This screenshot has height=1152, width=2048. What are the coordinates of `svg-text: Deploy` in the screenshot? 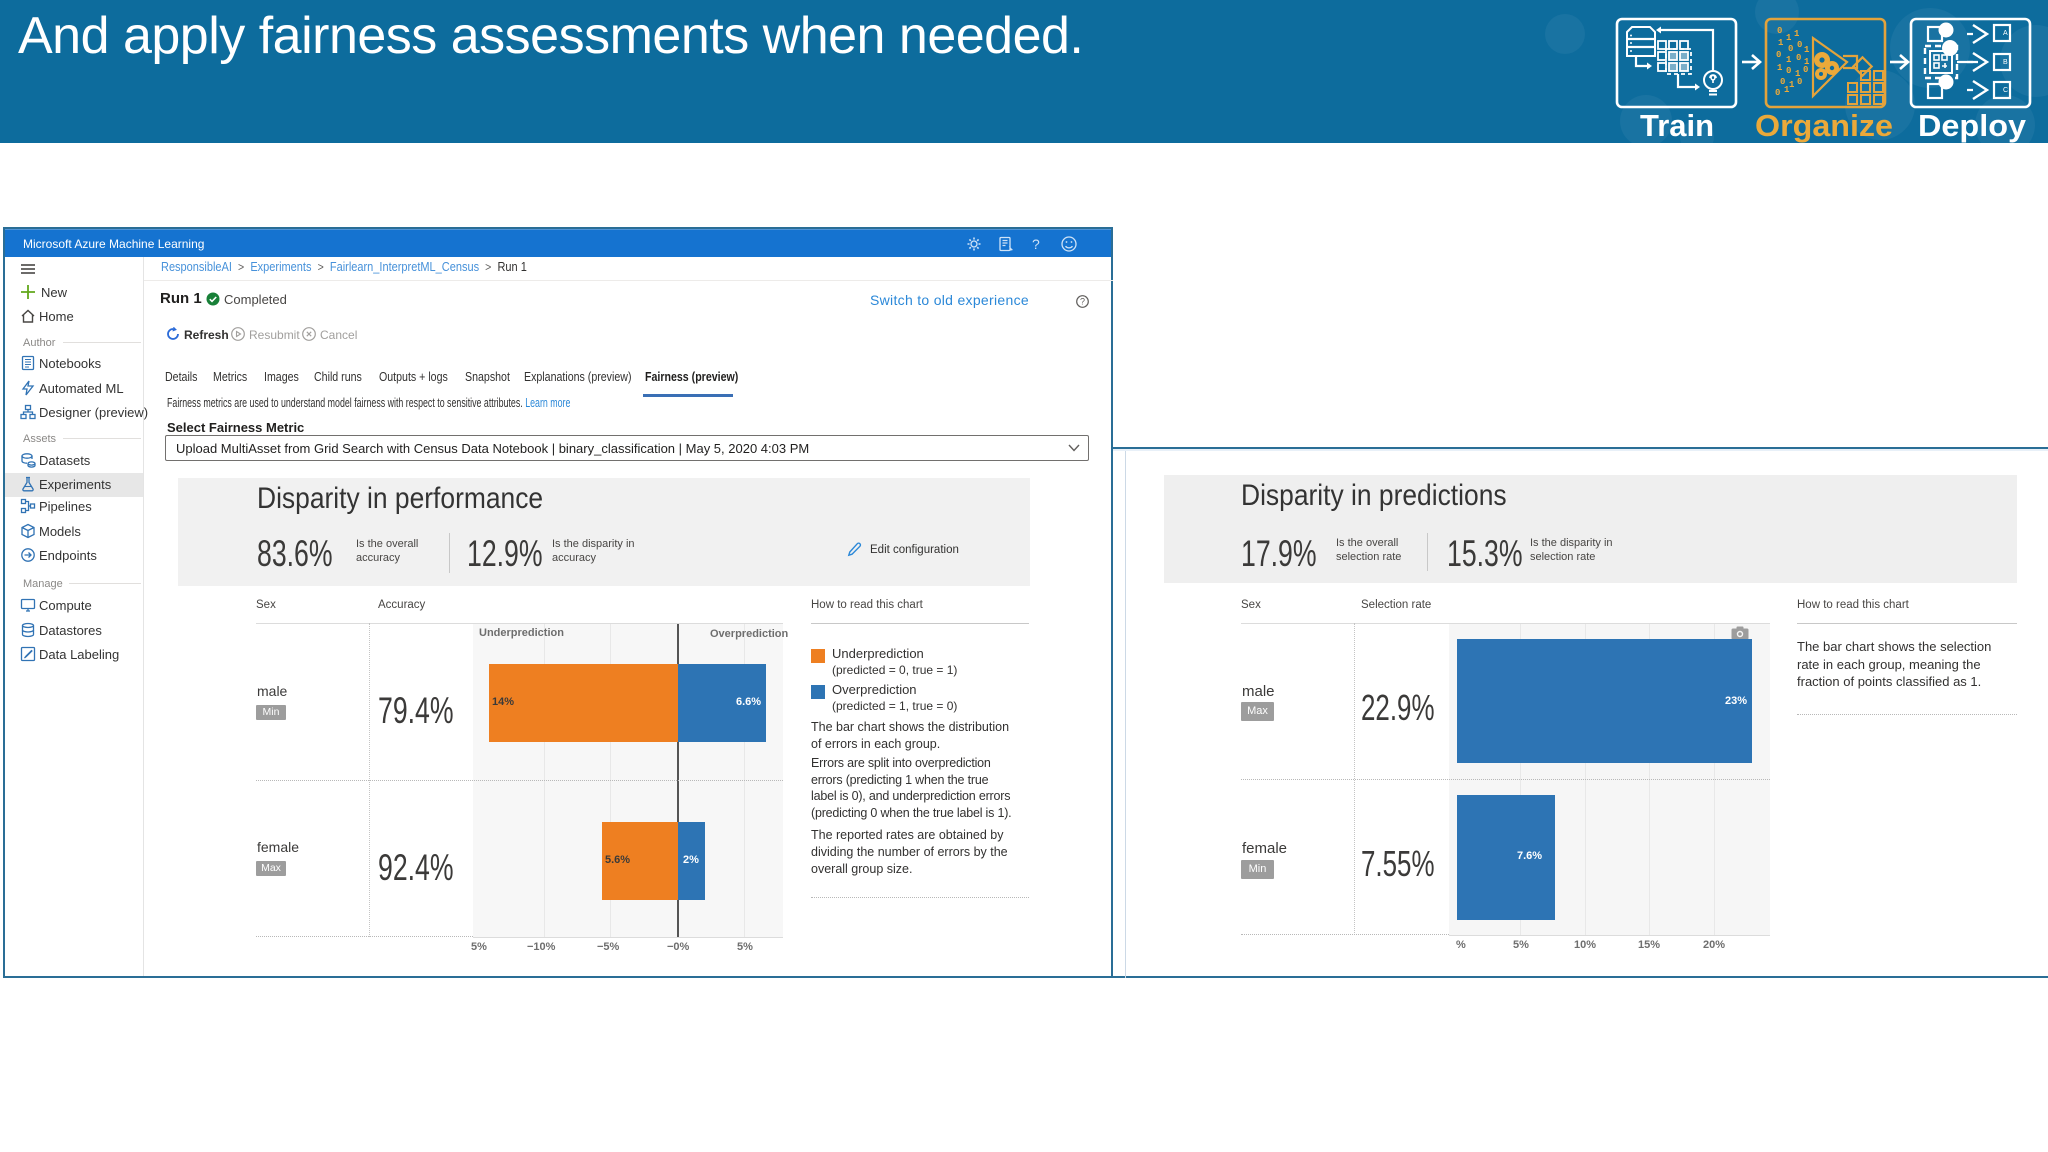 It's located at (1972, 125).